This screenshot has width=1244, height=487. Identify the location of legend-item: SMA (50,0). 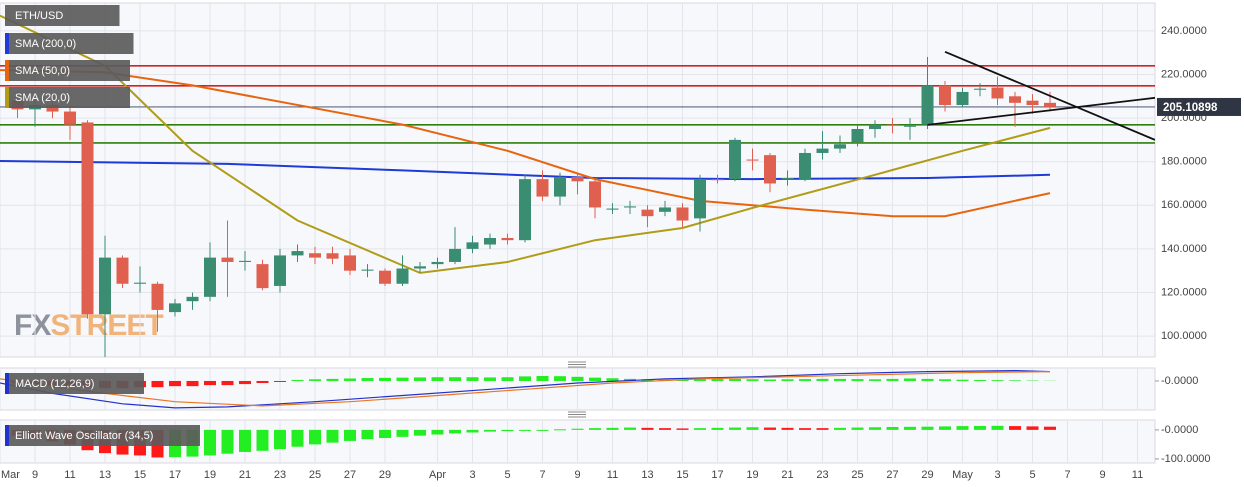
(67, 70).